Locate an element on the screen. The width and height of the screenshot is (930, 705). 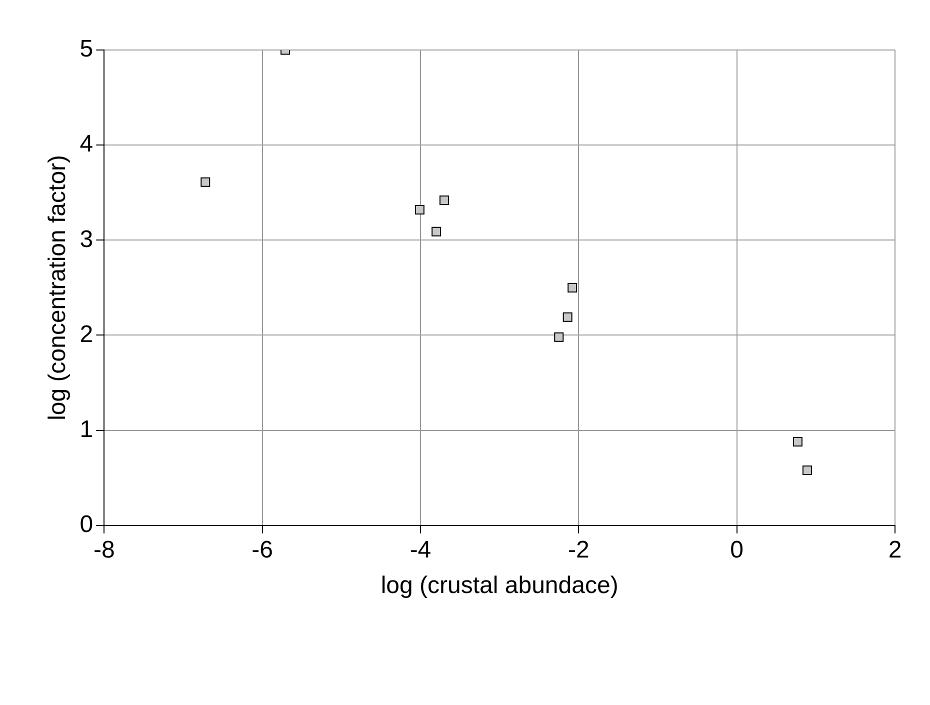
y-tick-label: 0 is located at coordinates (87, 524).